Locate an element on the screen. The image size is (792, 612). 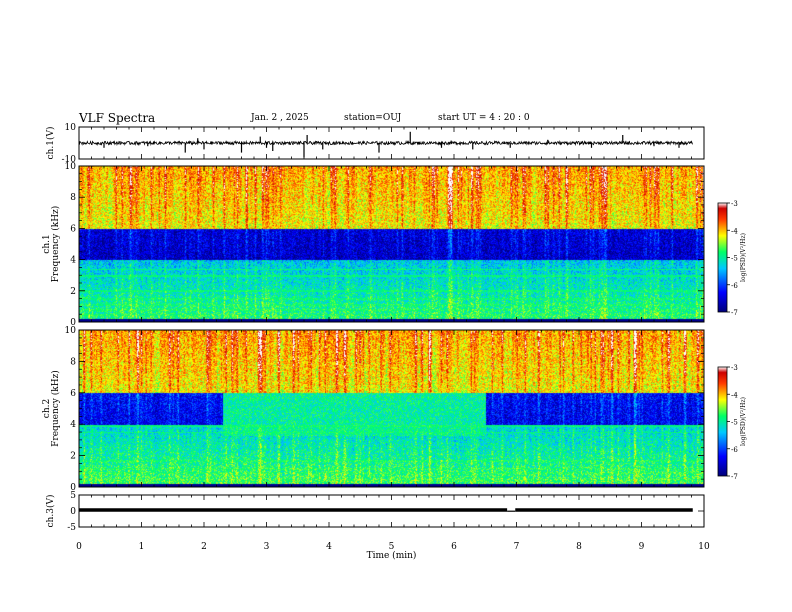
xtick-9: 9 is located at coordinates (642, 547).